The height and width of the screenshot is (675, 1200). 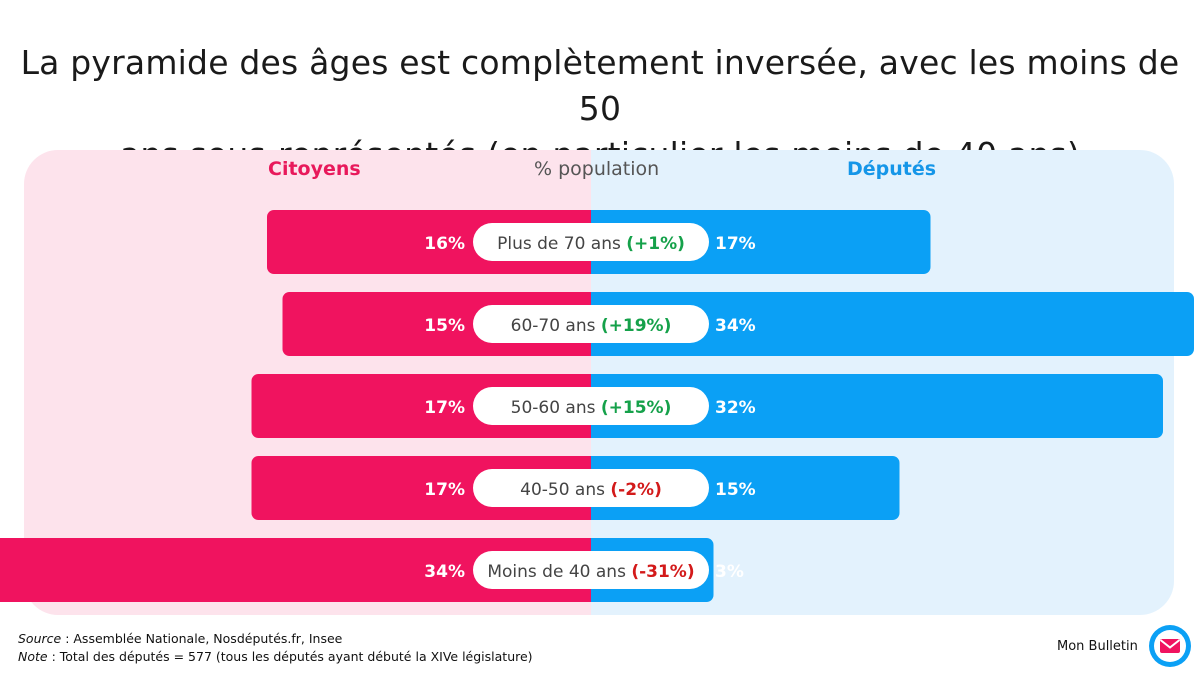 I want to click on category-name: Plus de 70 ans, so click(x=561, y=244).